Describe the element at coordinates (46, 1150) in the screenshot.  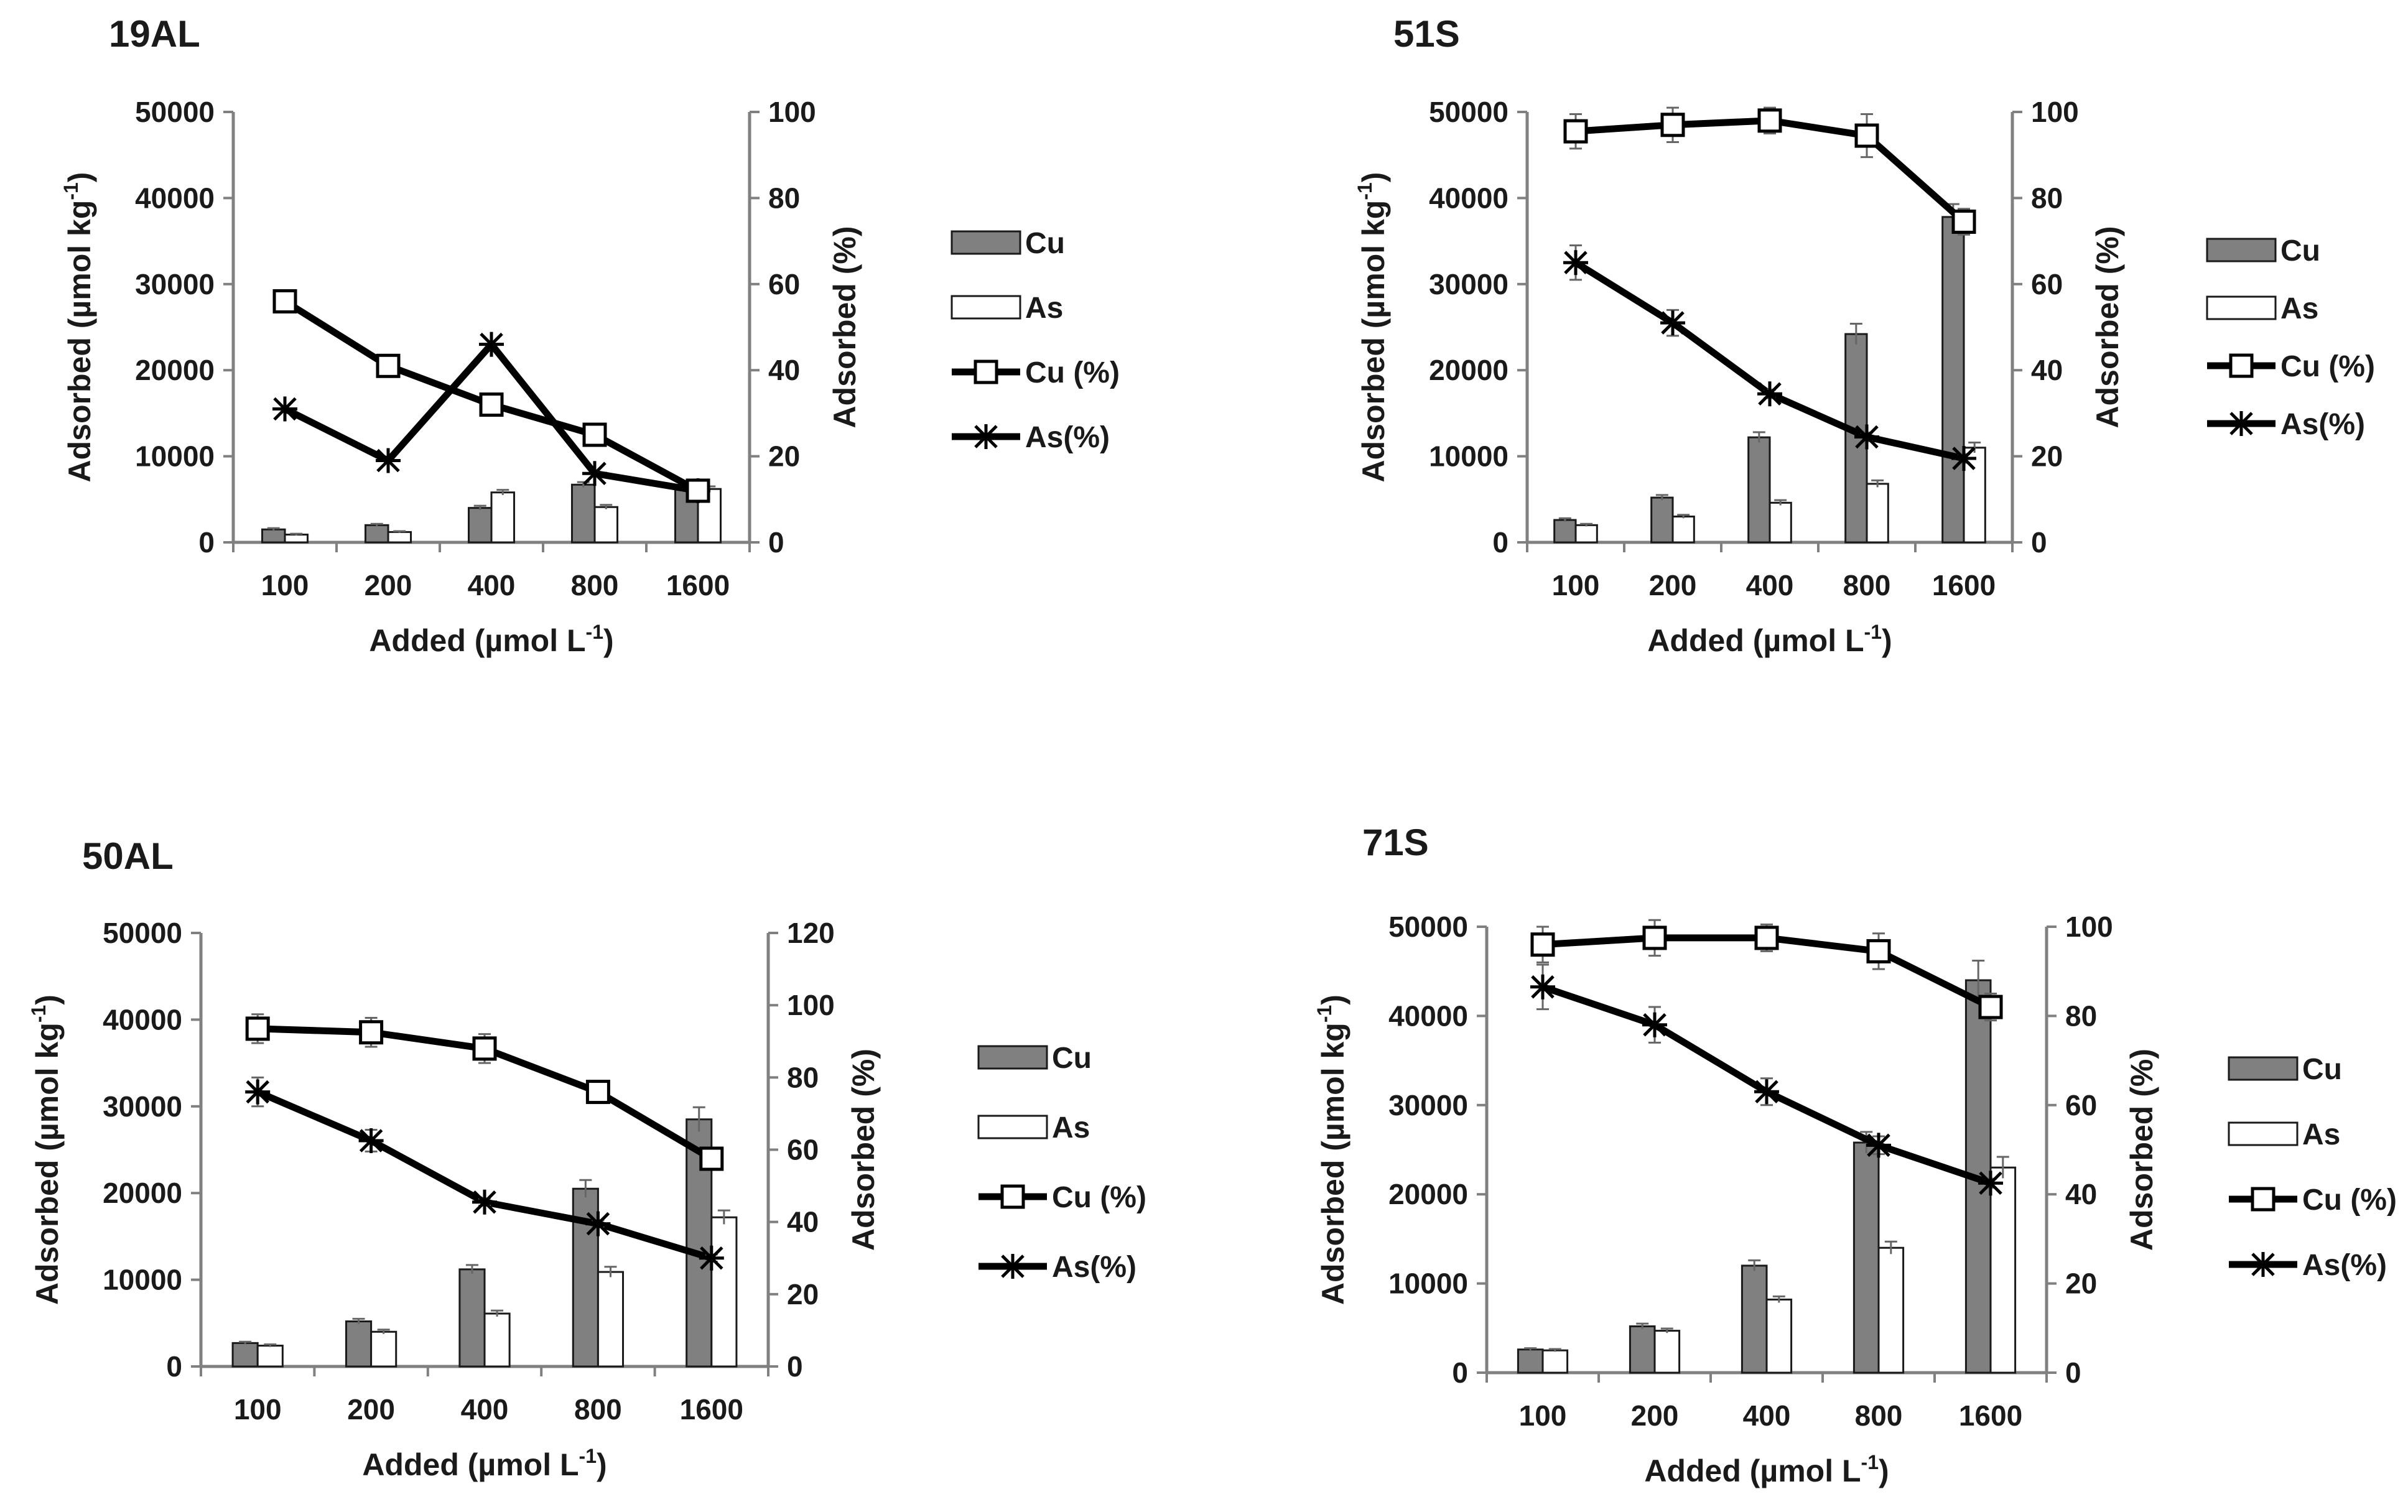
I see `y-axis-label: Adsorbed (µmol kg-1)` at that location.